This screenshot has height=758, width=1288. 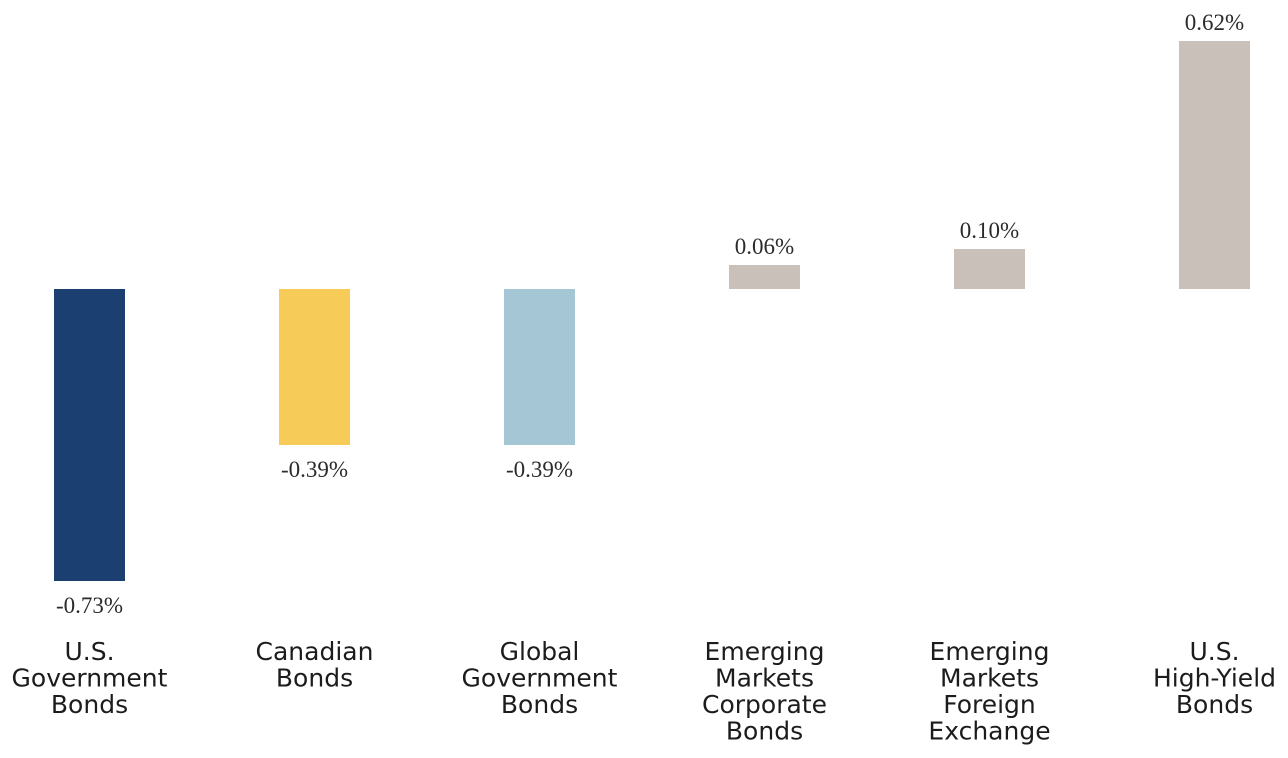 What do you see at coordinates (89, 605) in the screenshot?
I see `value-label-1: -0.73%` at bounding box center [89, 605].